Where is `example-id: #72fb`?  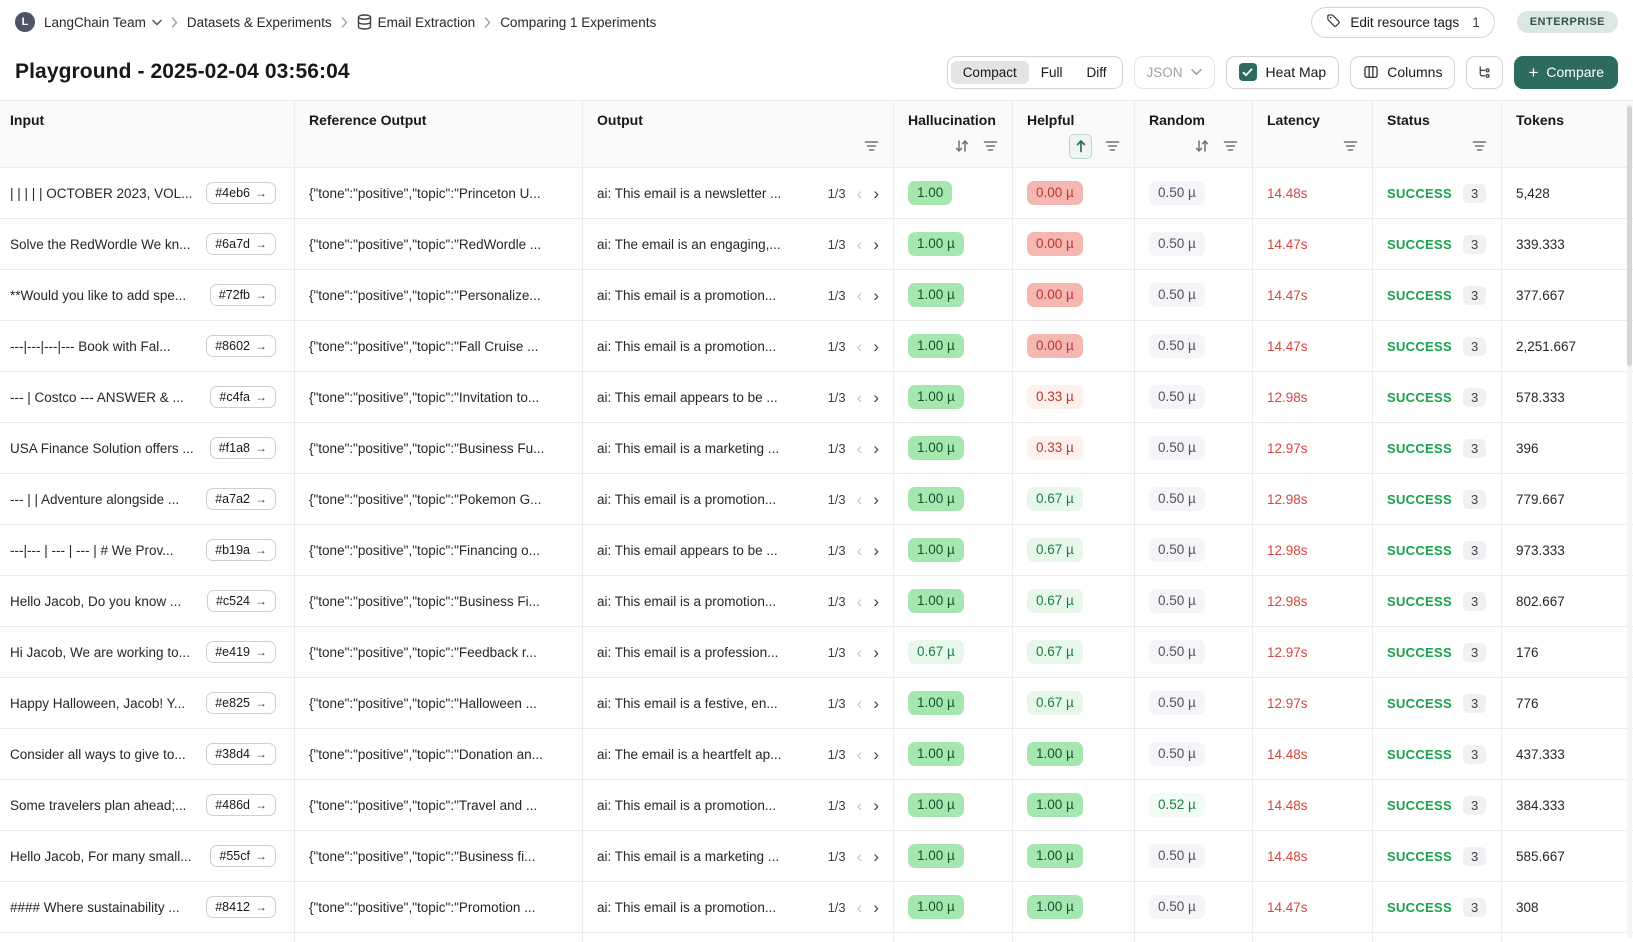
example-id: #72fb is located at coordinates (234, 295).